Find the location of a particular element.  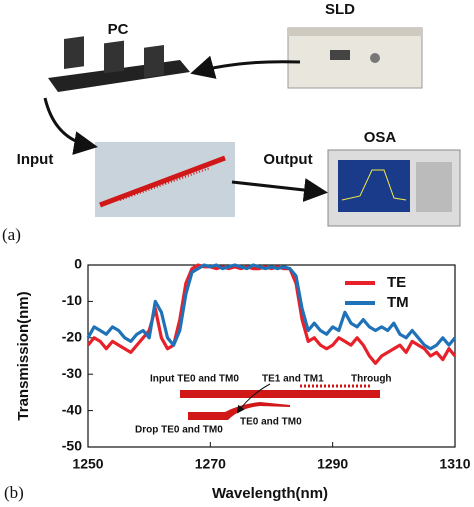

label-input: Input is located at coordinates (35, 159).